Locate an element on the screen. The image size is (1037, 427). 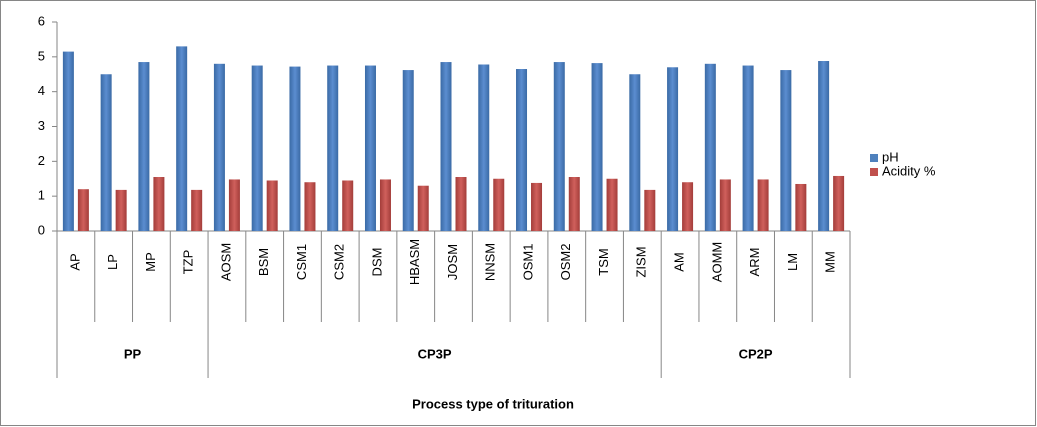
y-tick-label: 5 is located at coordinates (41, 55).